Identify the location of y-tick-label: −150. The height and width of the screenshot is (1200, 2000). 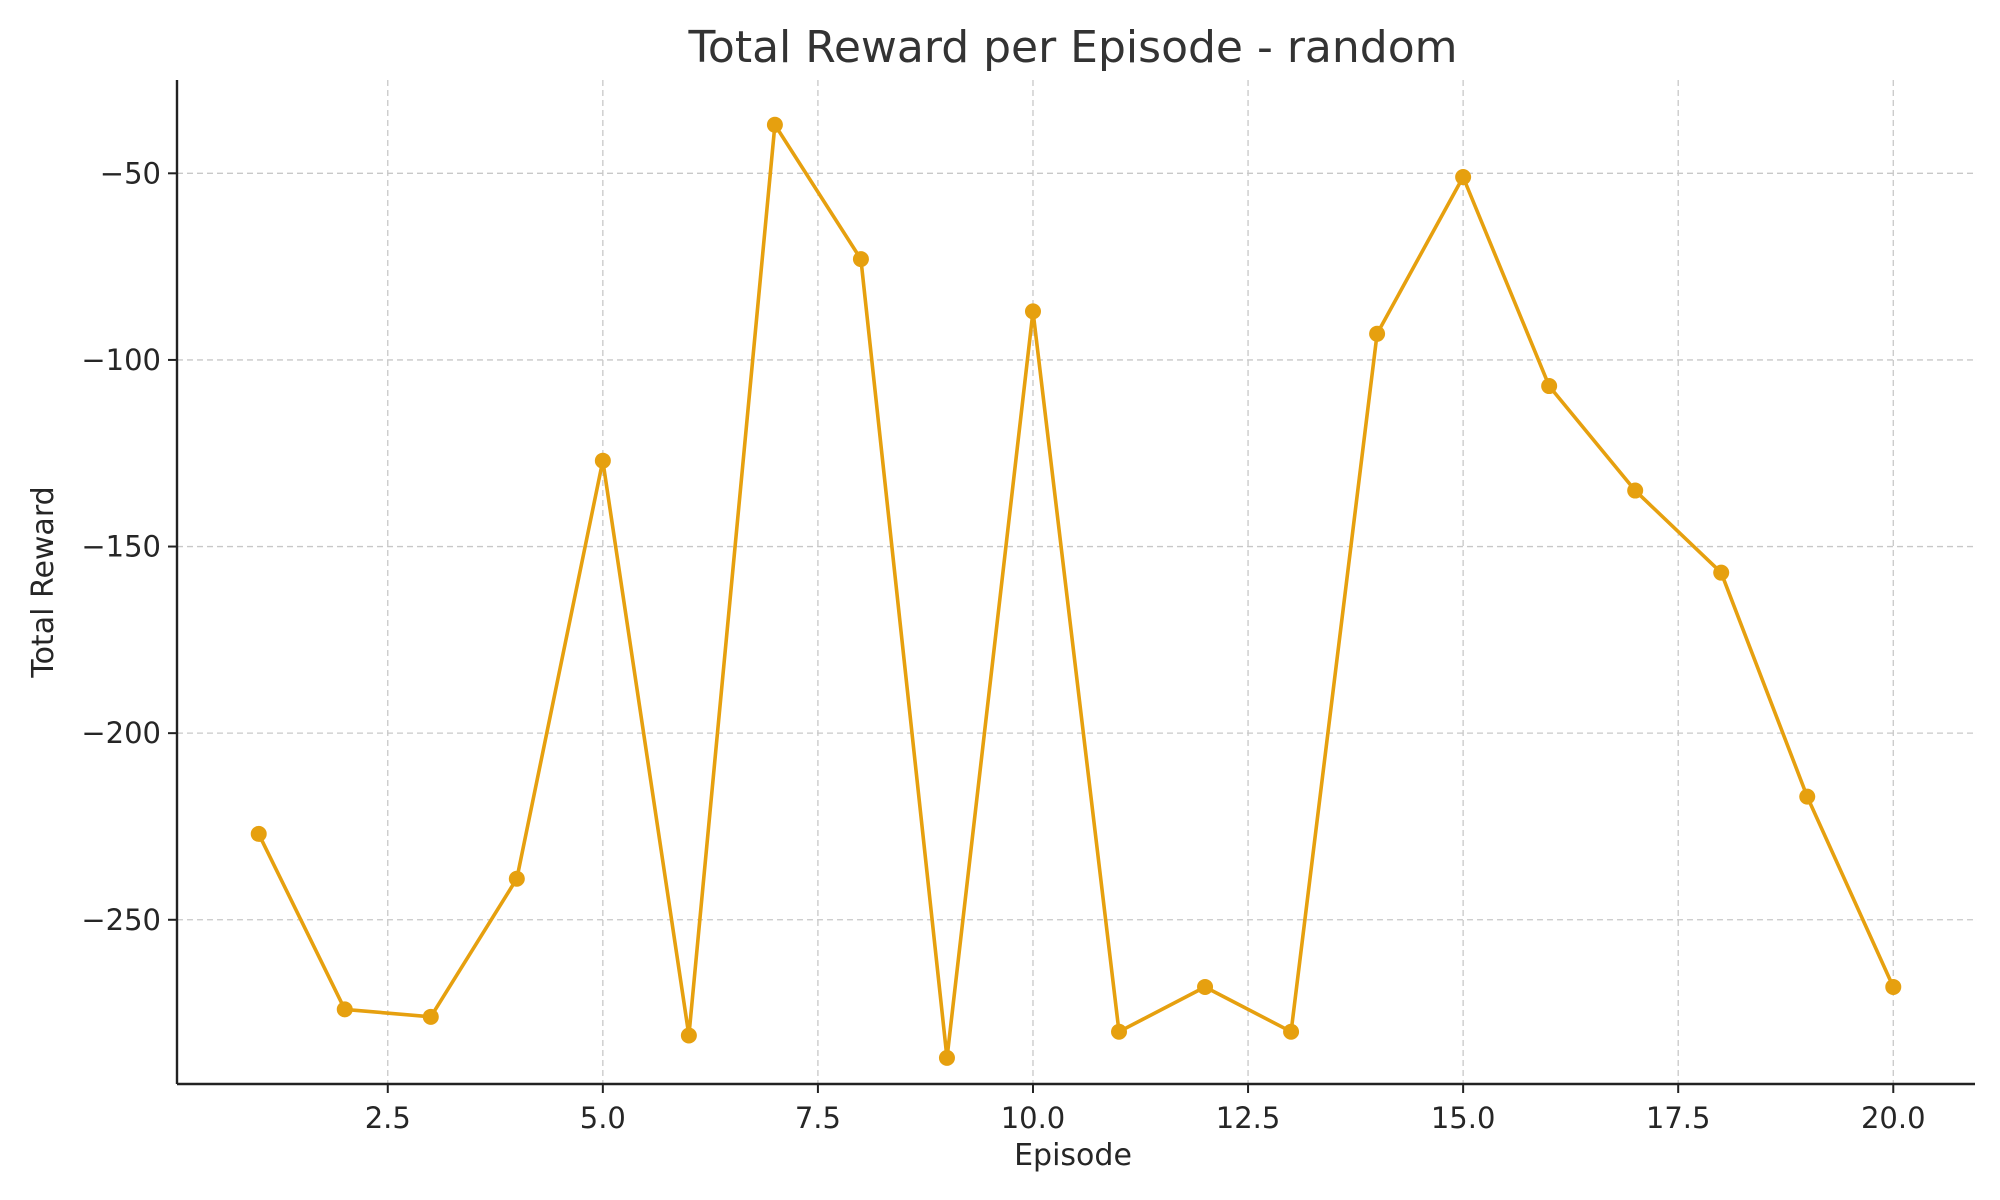
(121, 547).